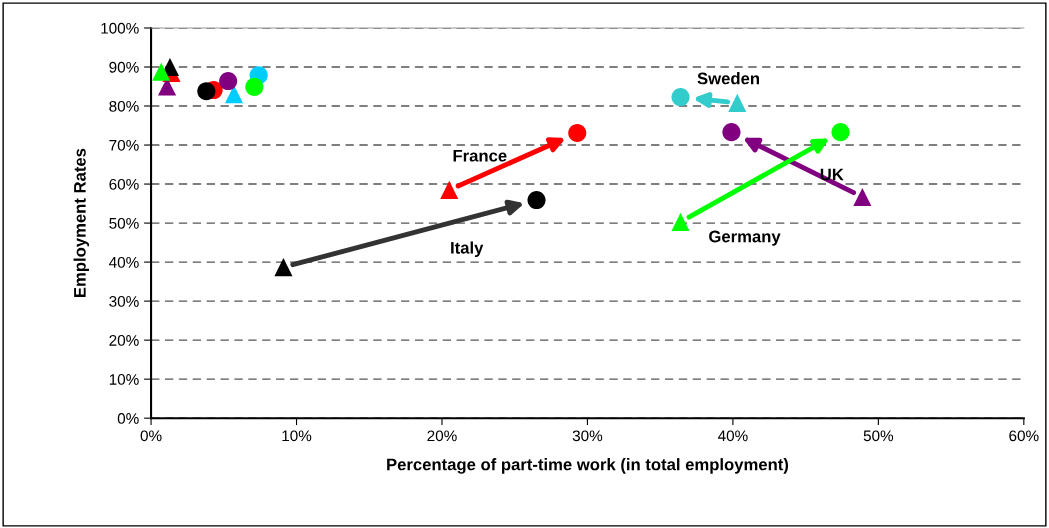  What do you see at coordinates (124, 184) in the screenshot?
I see `y-tick-label: 60%` at bounding box center [124, 184].